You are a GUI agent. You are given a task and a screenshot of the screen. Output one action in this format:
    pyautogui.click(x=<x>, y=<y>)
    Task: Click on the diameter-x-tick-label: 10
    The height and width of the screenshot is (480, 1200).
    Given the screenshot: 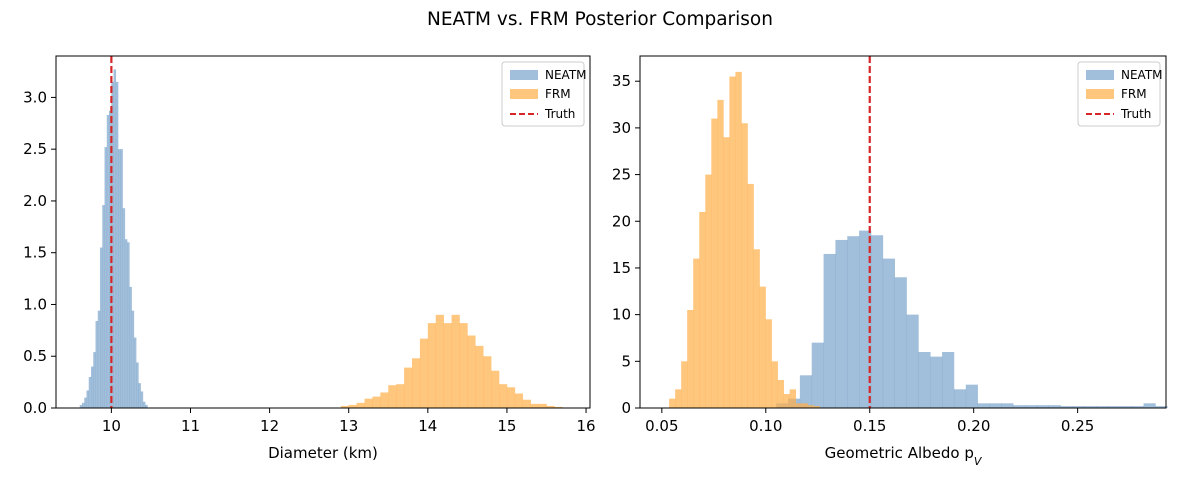 What is the action you would take?
    pyautogui.click(x=111, y=426)
    